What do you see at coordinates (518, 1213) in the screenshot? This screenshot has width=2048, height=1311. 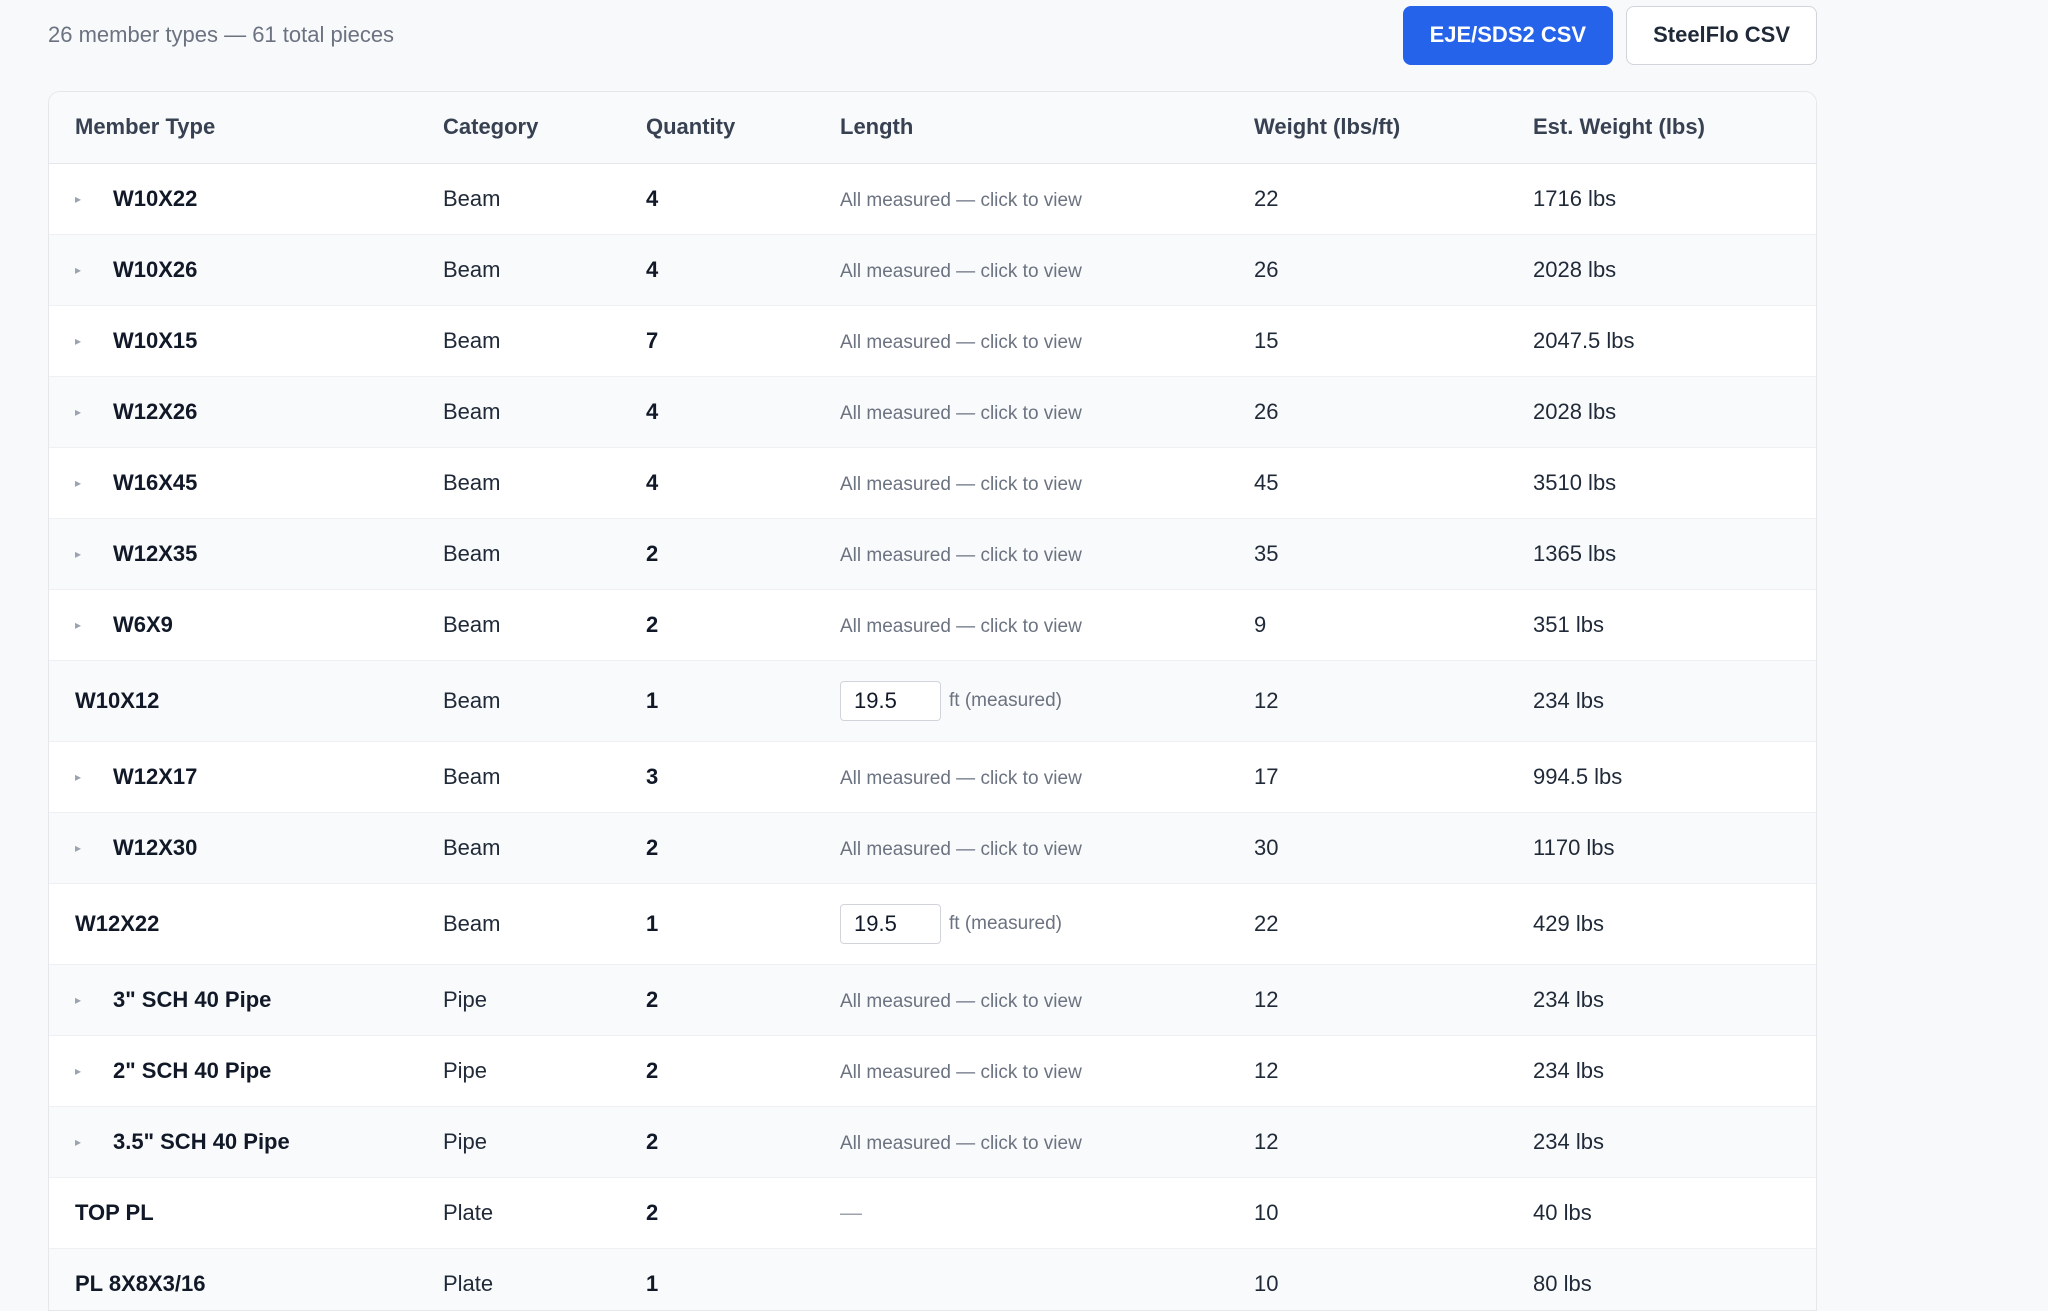 I see `category-cell: Plate` at bounding box center [518, 1213].